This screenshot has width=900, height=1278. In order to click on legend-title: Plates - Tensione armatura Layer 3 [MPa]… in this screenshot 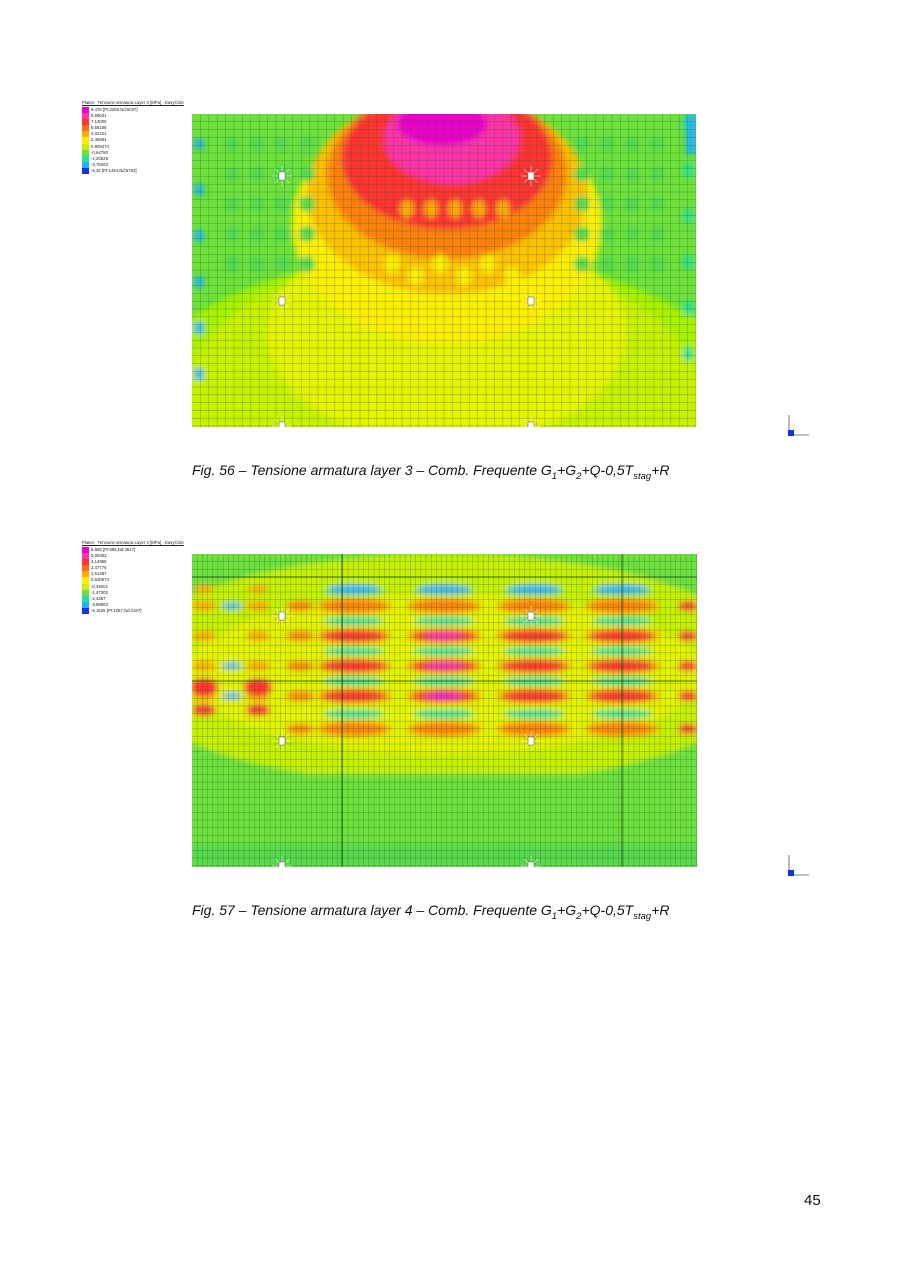, I will do `click(133, 102)`.